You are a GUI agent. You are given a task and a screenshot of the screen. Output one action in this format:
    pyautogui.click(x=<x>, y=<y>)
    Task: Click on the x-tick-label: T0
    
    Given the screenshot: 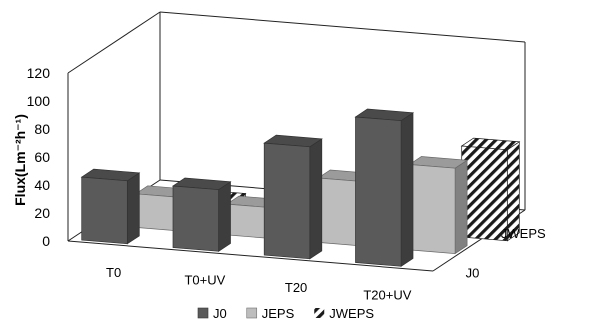 What is the action you would take?
    pyautogui.click(x=113, y=272)
    